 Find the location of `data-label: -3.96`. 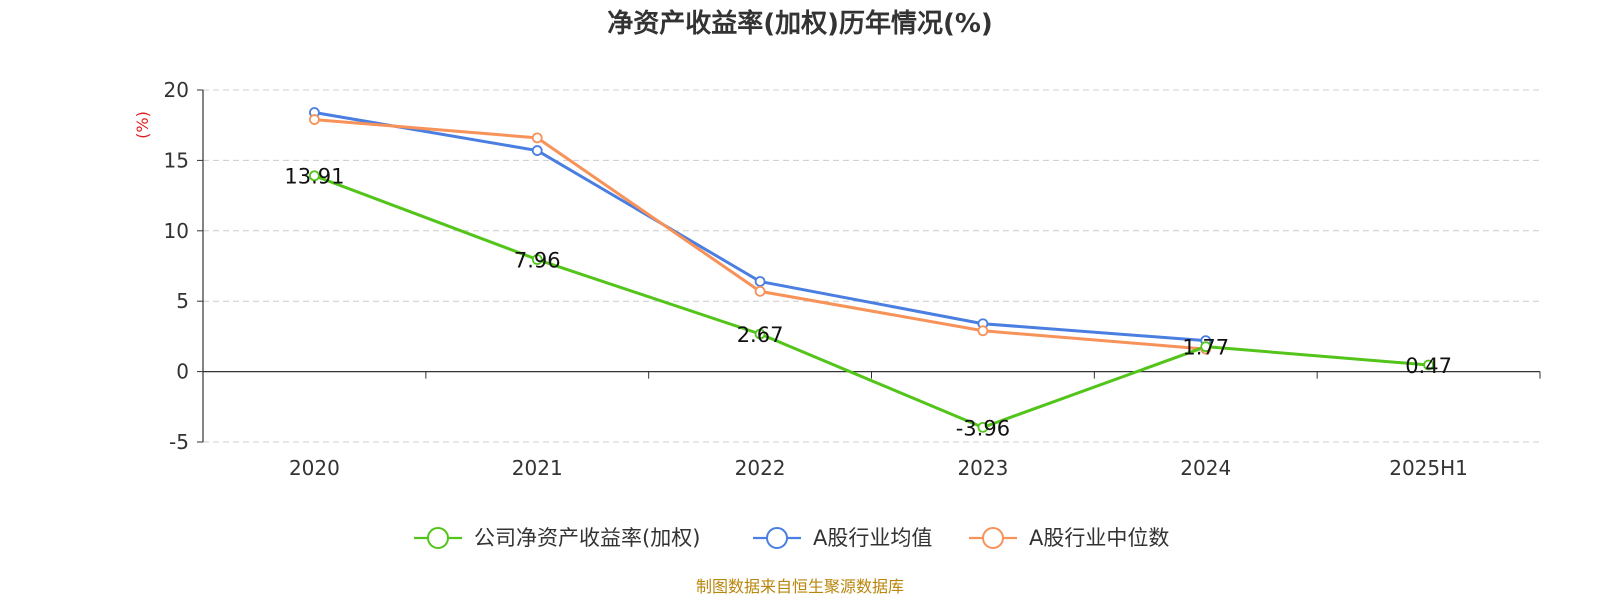

data-label: -3.96 is located at coordinates (983, 428).